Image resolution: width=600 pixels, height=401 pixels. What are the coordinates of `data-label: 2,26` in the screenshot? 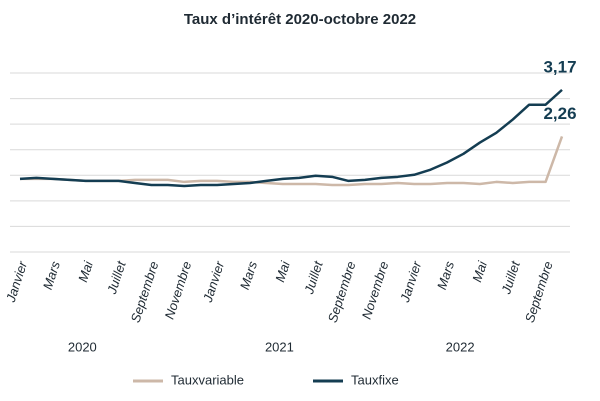 It's located at (559, 113).